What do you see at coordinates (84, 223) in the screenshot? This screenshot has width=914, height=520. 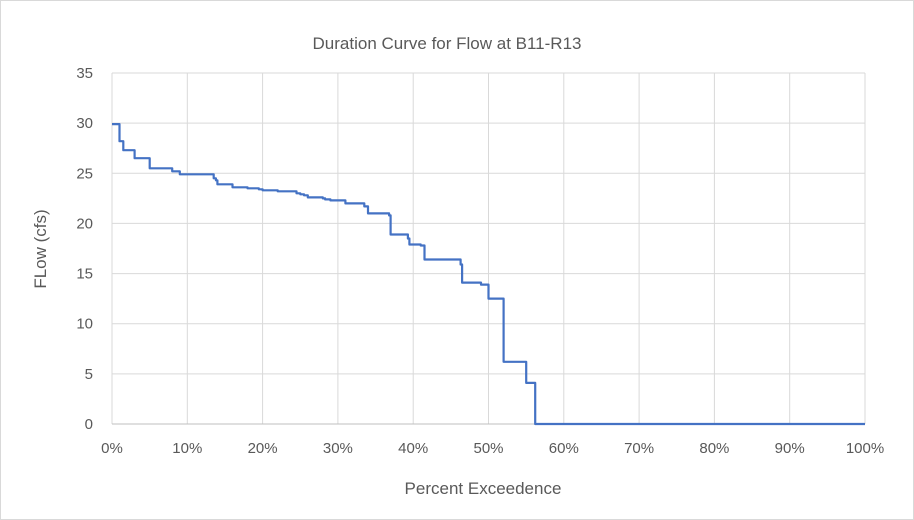 I see `y-tick-label: 20` at bounding box center [84, 223].